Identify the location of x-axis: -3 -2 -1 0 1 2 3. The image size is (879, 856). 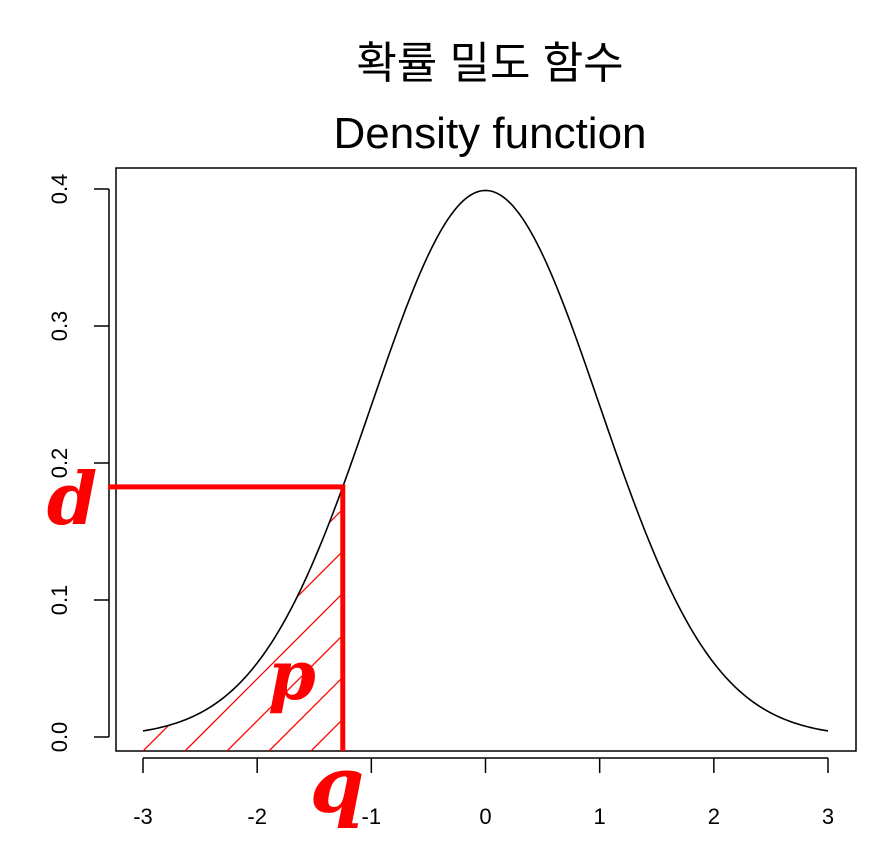
(483, 793).